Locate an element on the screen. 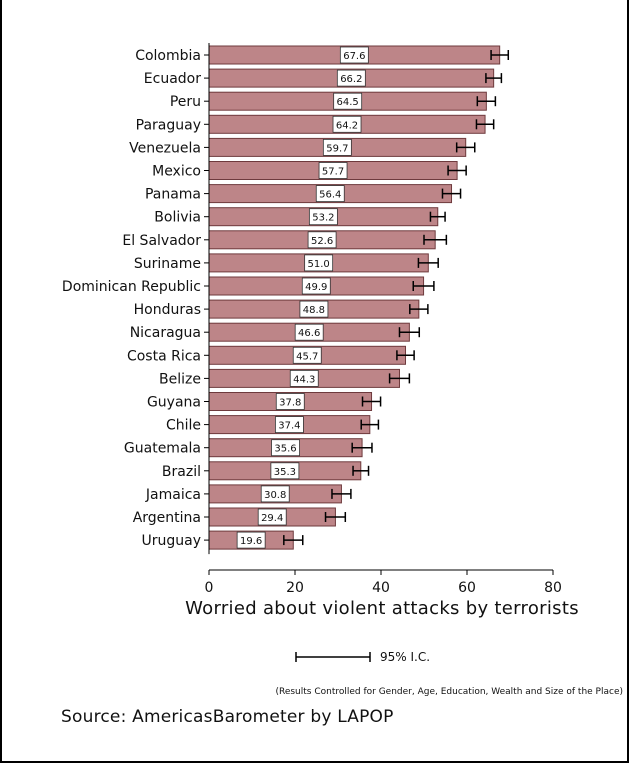 The image size is (629, 763). value-label: 37.8 is located at coordinates (290, 403).